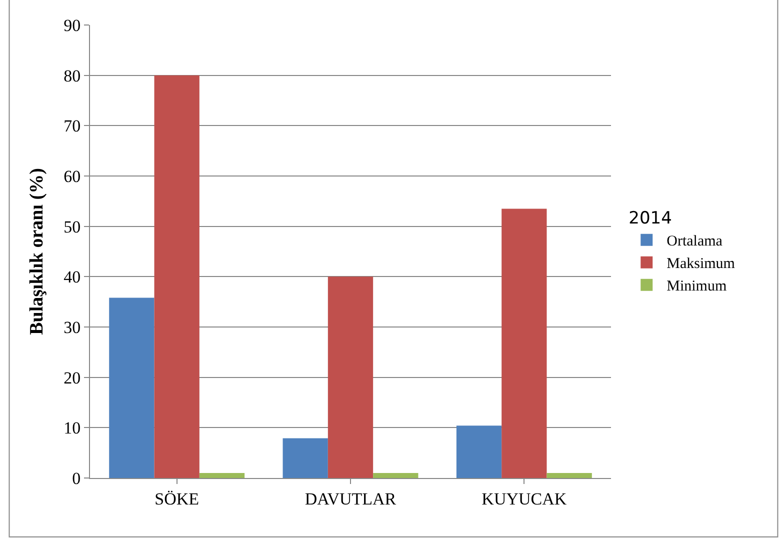 Image resolution: width=781 pixels, height=538 pixels. I want to click on y-tick-label: 70, so click(72, 126).